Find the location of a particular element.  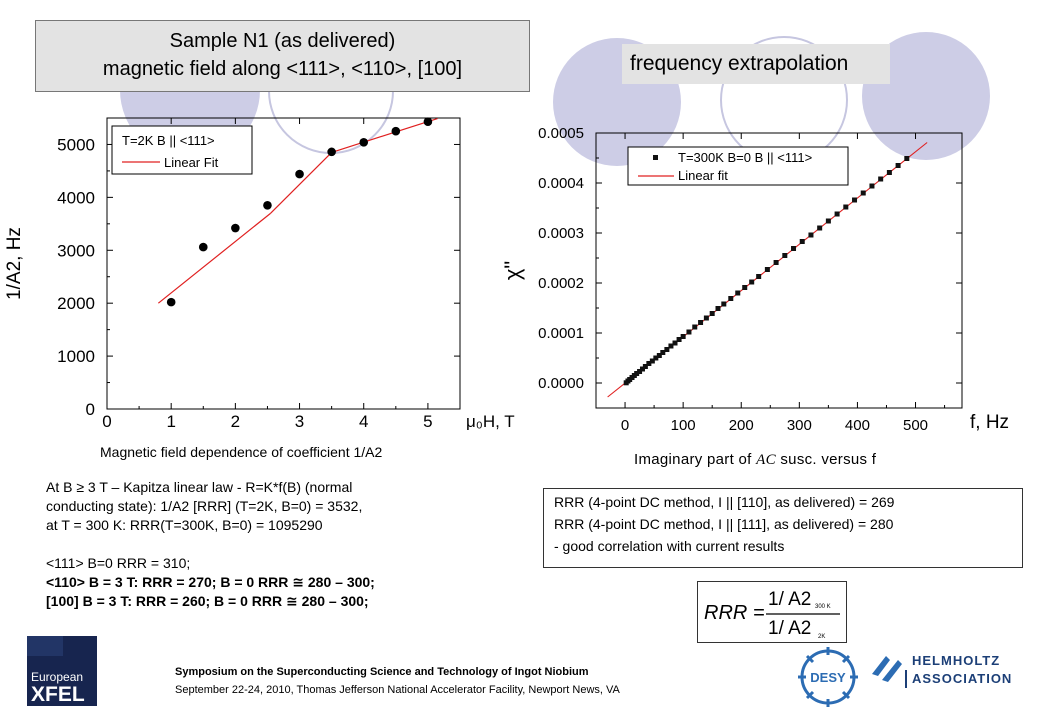

y-tick-label: 0.0004 is located at coordinates (561, 183).